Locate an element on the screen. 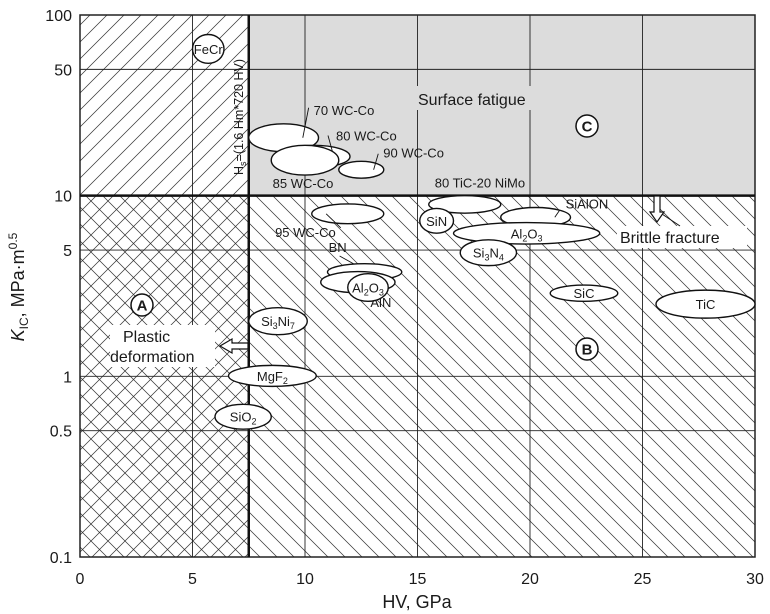 This screenshot has height=614, width=770. y-tick-labels: 0.1 0.5 1 5 10 50 100 is located at coordinates (58, 287).